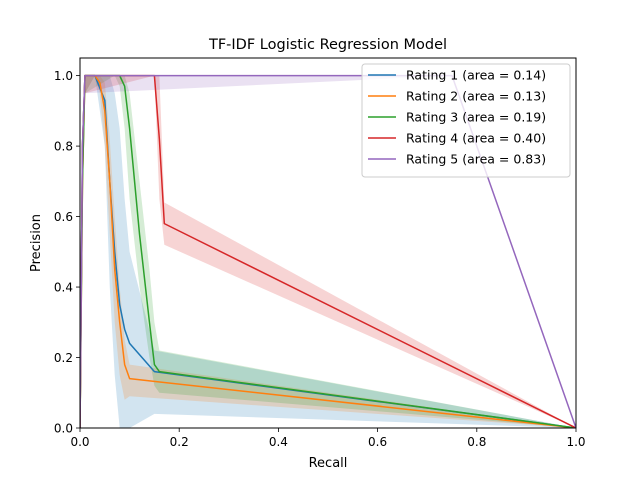 This screenshot has width=640, height=480. What do you see at coordinates (327, 45) in the screenshot?
I see `chart-title: TF-IDF Logistic Regression Model` at bounding box center [327, 45].